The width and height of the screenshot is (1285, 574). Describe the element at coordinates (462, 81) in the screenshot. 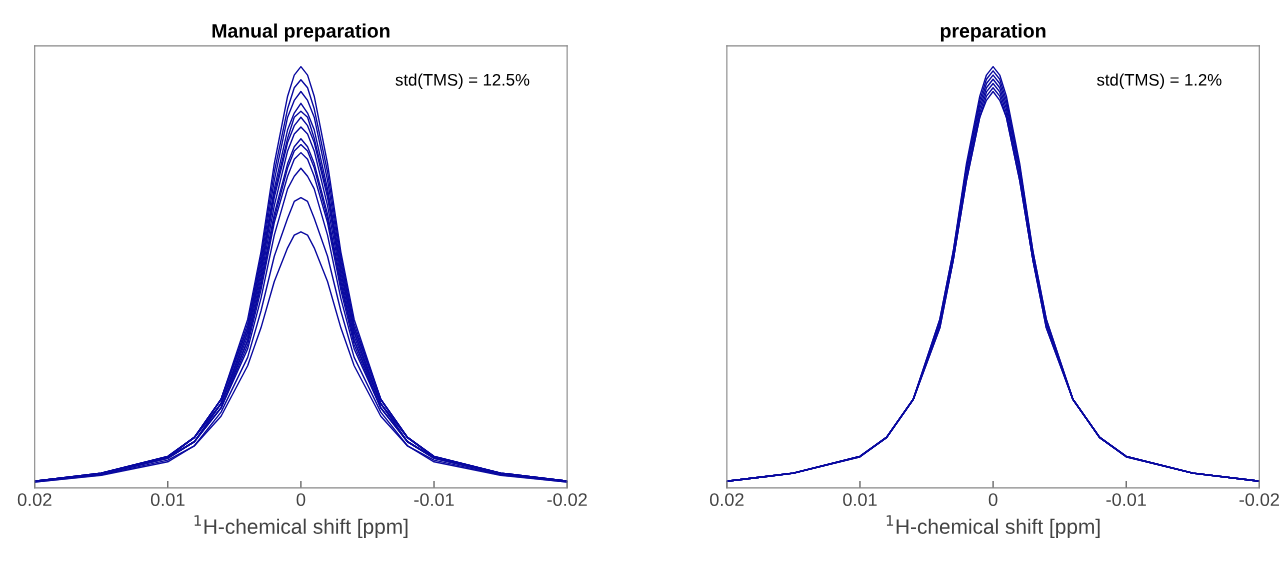

I see `annotation: std(TMS) = 12.5%` at that location.